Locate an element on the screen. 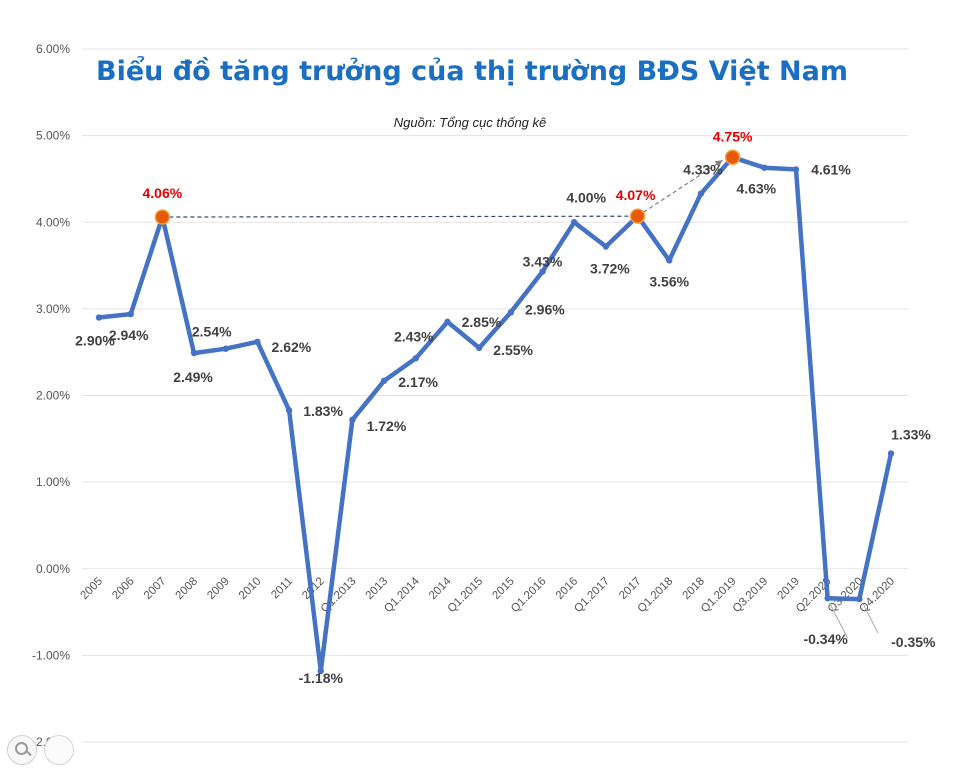  data-label: 3.43% is located at coordinates (543, 262).